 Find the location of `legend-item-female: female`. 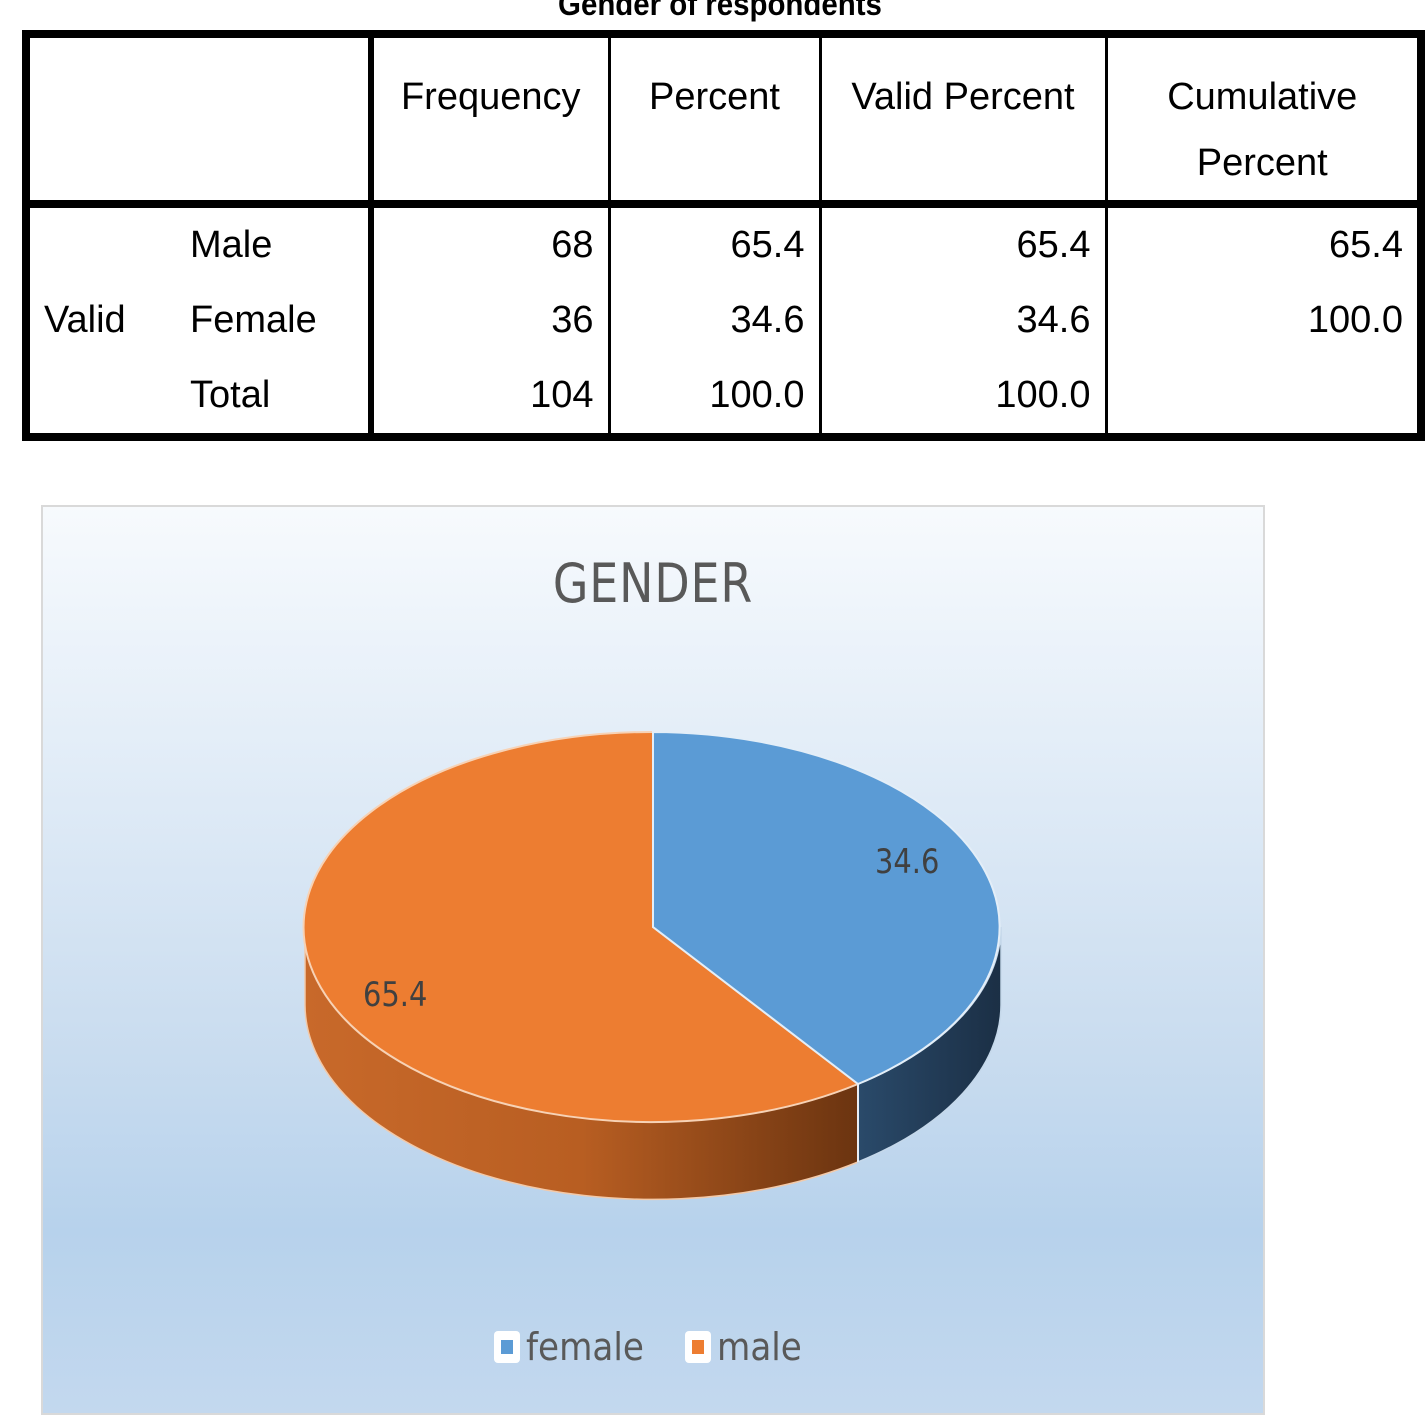

legend-item-female: female is located at coordinates (575, 1347).